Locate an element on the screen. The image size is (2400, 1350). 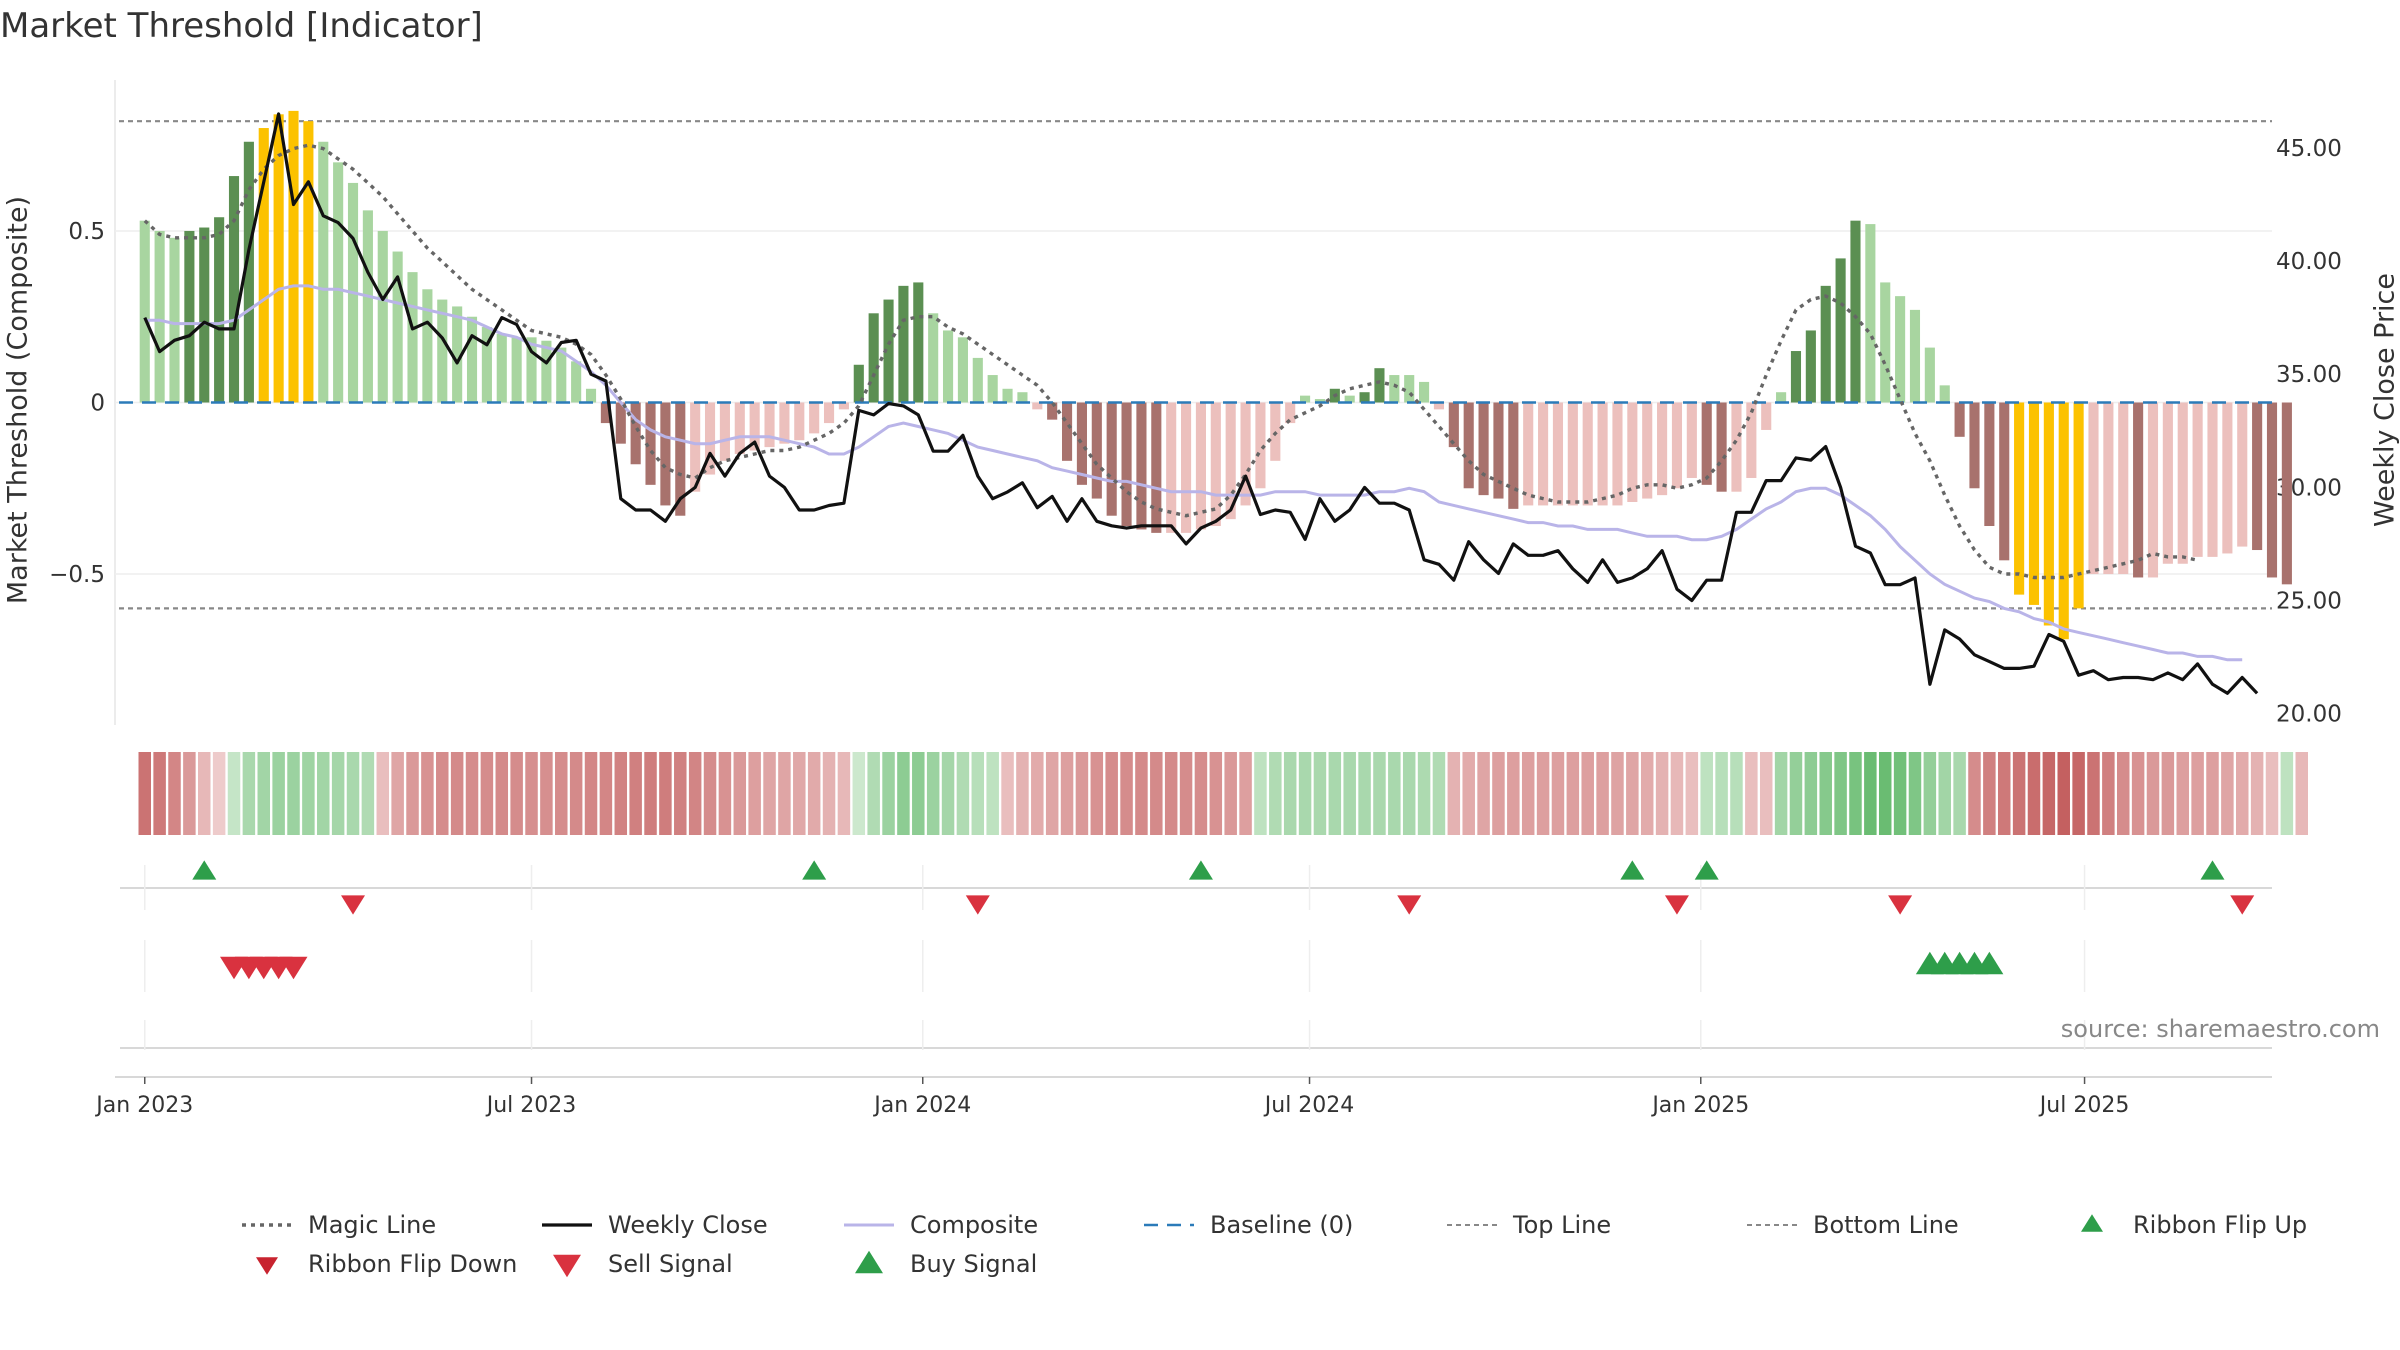
x-tick-label: Jul 2024 is located at coordinates (1309, 1105).